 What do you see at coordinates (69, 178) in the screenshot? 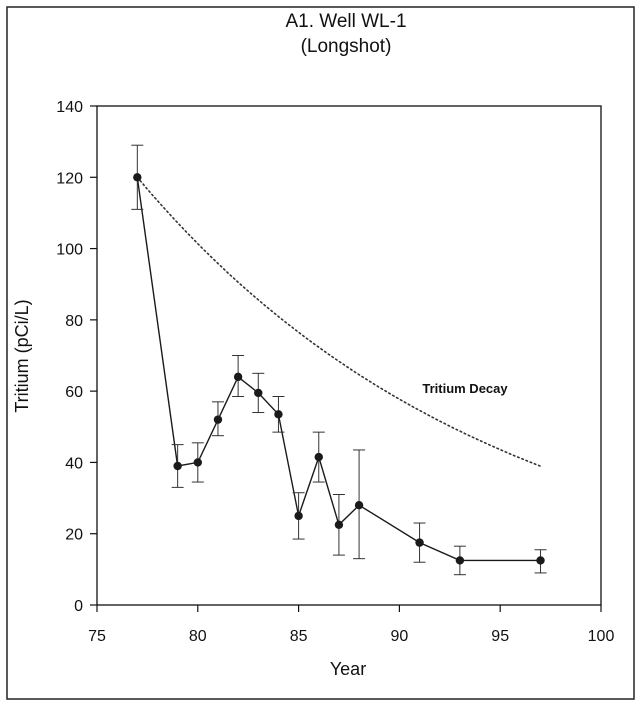
I see `y-tick-label: 120` at bounding box center [69, 178].